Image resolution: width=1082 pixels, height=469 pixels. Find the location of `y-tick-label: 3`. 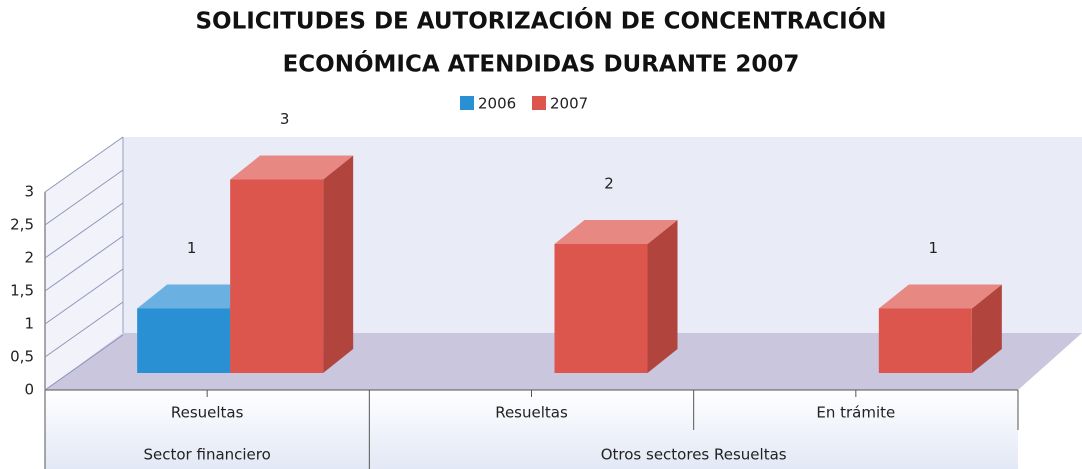

y-tick-label: 3 is located at coordinates (29, 192).